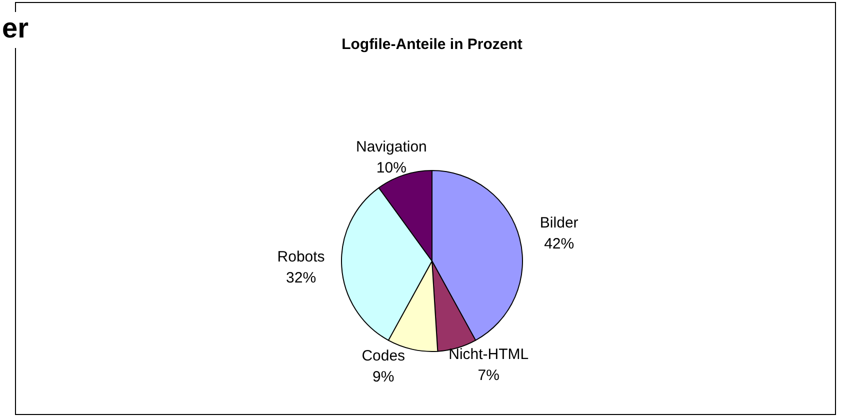 This screenshot has width=843, height=420. Describe the element at coordinates (559, 223) in the screenshot. I see `slice-label: Bilder` at that location.